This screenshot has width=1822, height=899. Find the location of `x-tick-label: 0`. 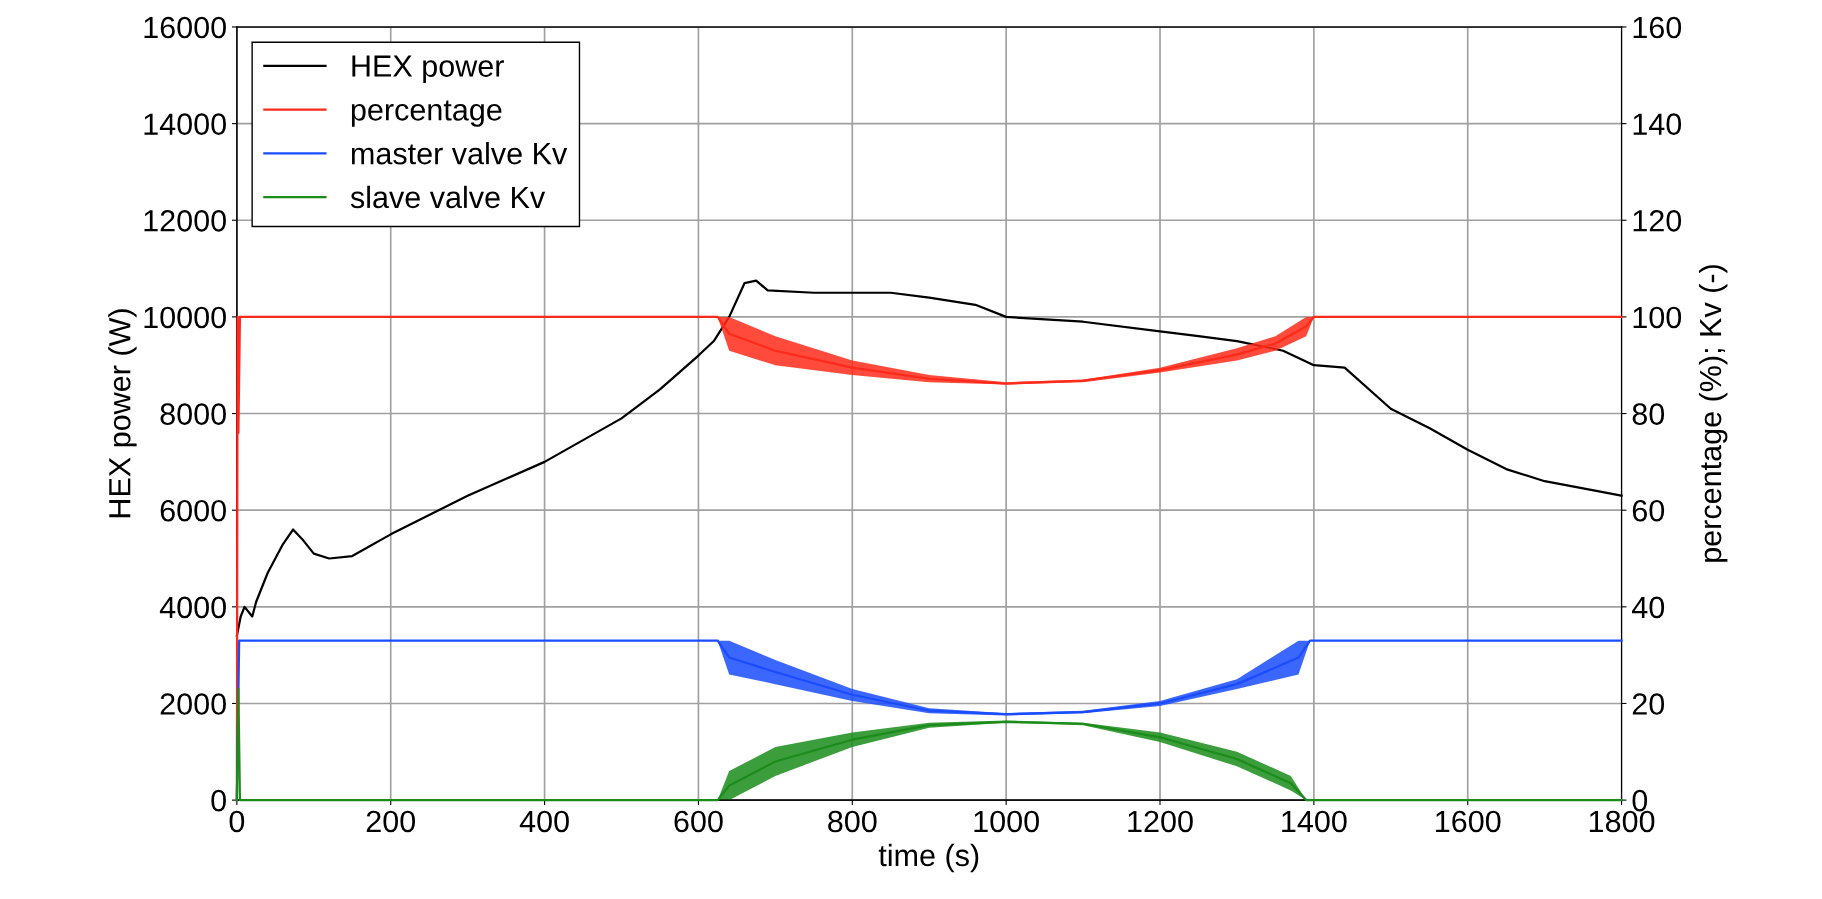

x-tick-label: 0 is located at coordinates (237, 821).